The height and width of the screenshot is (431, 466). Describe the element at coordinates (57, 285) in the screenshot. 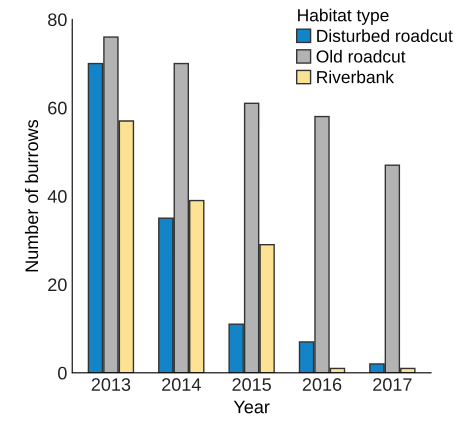

I see `y-tick-label: 20` at that location.